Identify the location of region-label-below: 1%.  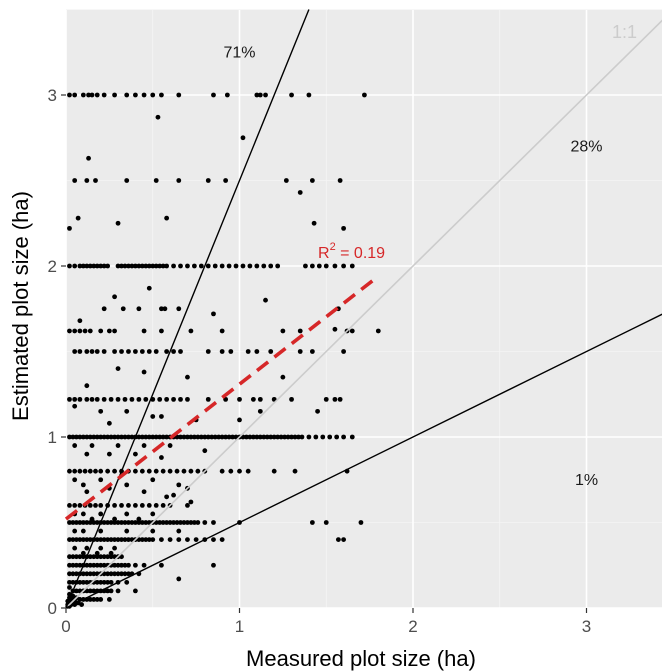
(586, 480).